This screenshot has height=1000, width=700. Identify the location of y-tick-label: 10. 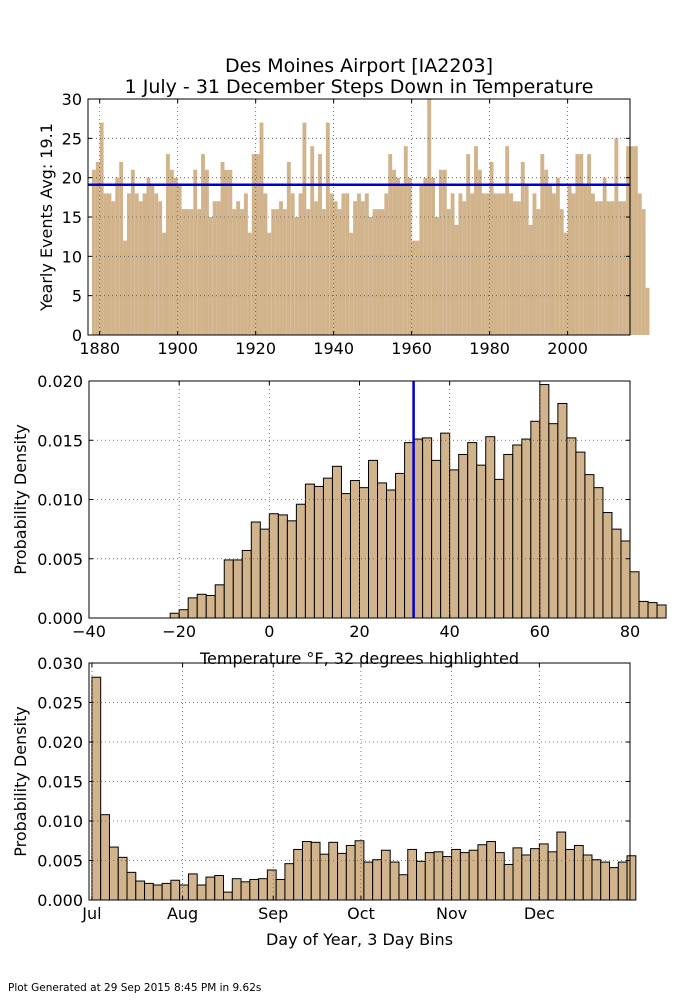
(72, 256).